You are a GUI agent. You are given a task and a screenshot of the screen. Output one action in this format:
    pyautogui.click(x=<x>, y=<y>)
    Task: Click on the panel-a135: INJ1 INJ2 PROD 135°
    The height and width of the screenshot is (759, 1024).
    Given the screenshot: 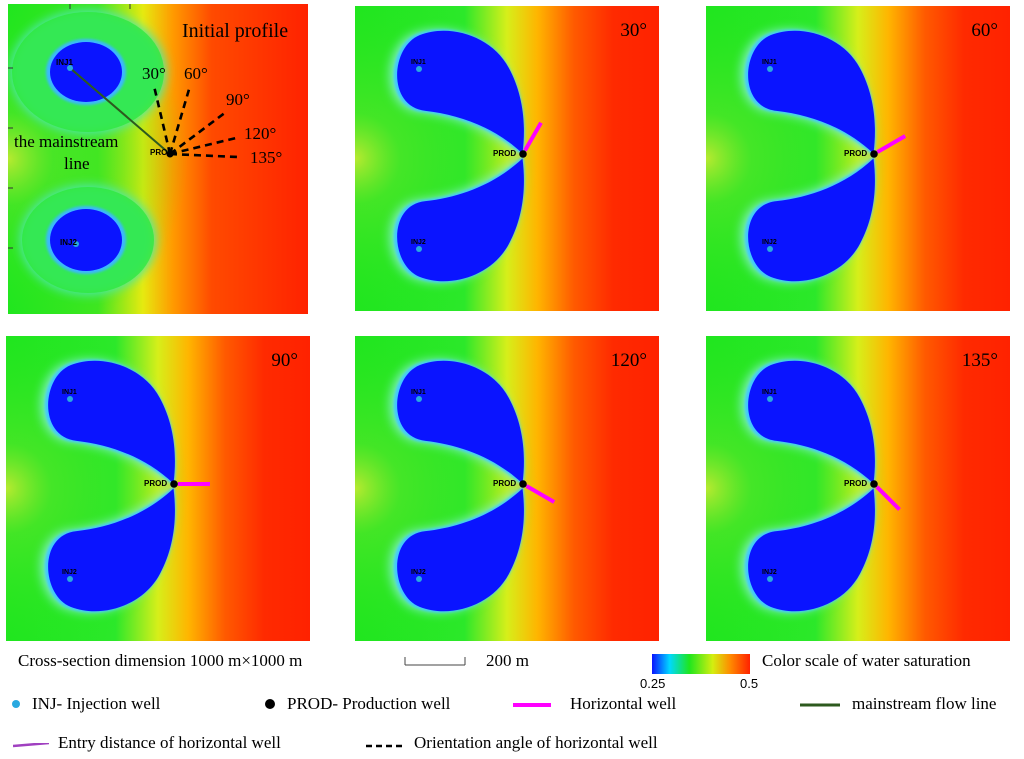 What is the action you would take?
    pyautogui.click(x=858, y=488)
    